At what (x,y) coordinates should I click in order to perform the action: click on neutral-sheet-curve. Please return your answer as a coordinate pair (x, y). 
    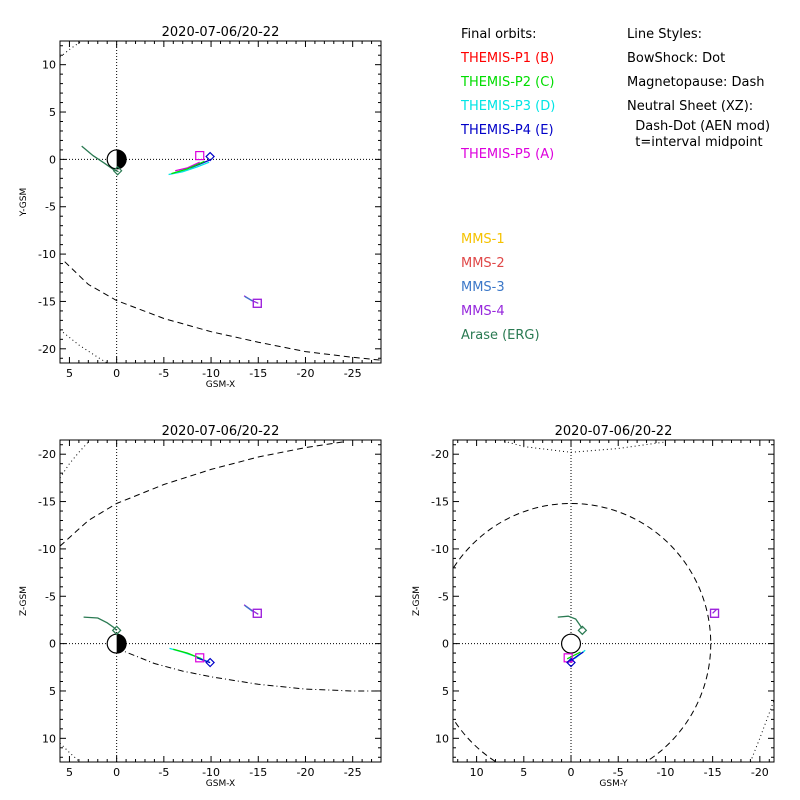
    Looking at the image, I should click on (248, 669).